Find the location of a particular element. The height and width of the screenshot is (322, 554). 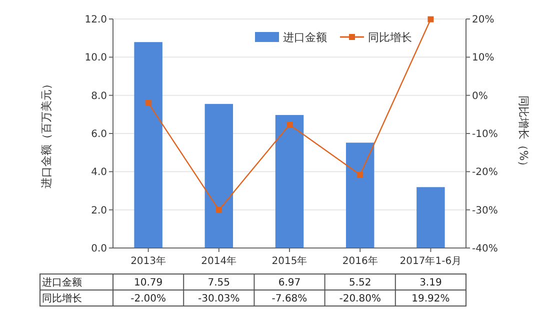

y2-tick-label: -30% is located at coordinates (485, 210).